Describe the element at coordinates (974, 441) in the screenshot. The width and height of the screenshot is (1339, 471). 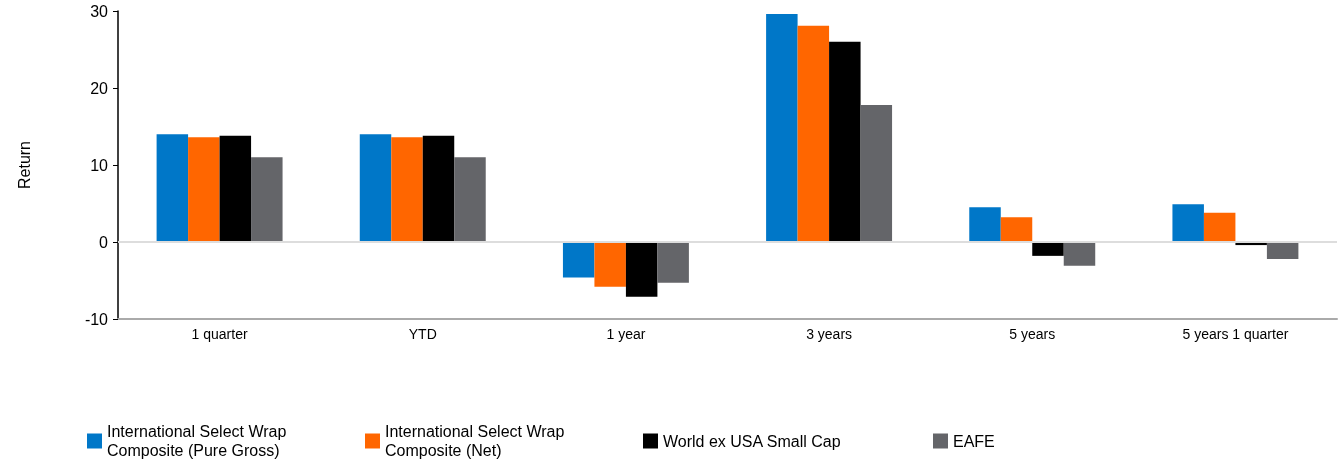
I see `legend-label: EAFE` at that location.